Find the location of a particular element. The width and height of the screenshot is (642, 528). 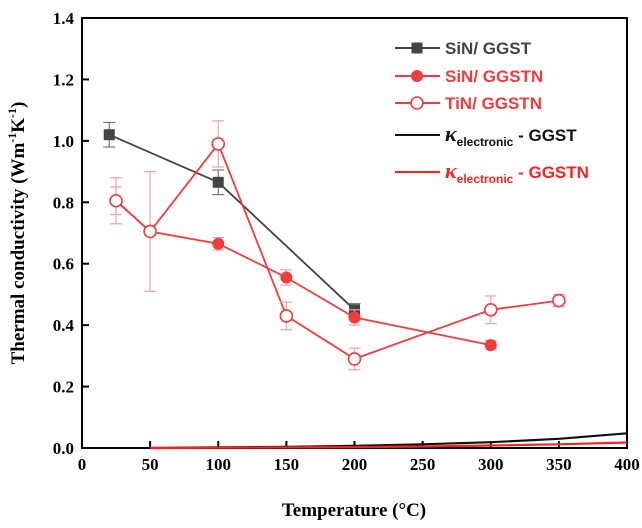

y-tick-label: 0.8 is located at coordinates (63, 202).